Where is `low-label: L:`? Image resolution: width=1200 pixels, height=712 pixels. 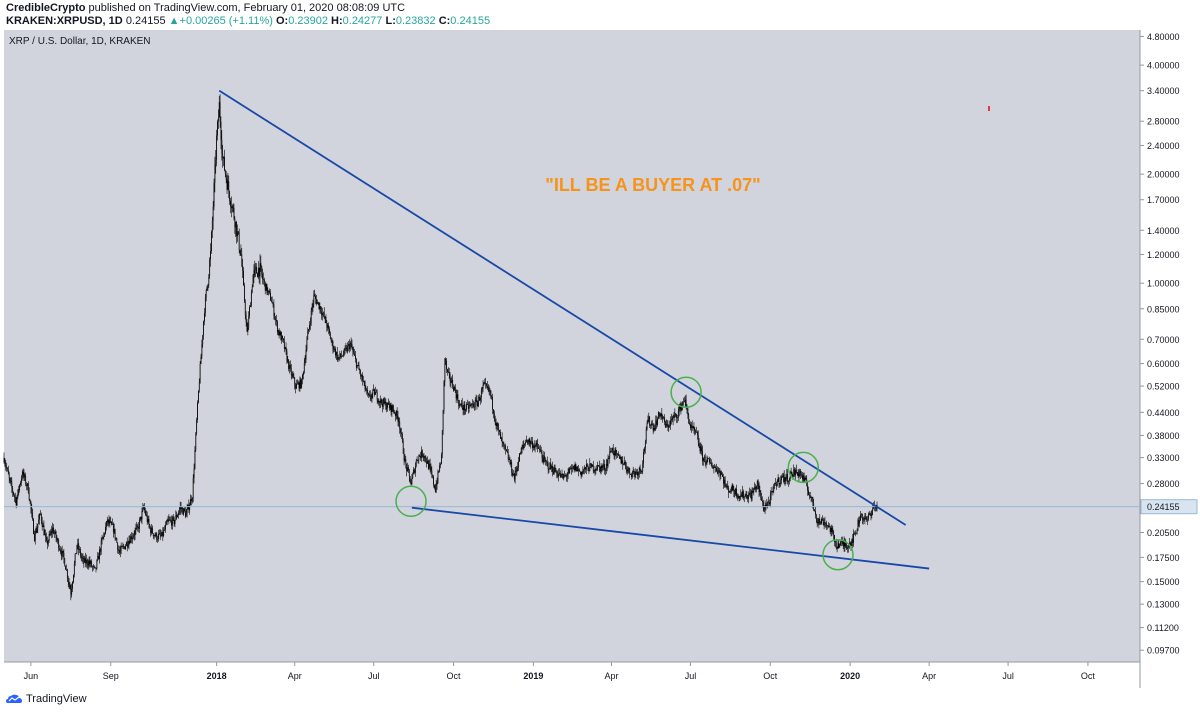
low-label: L: is located at coordinates (390, 21).